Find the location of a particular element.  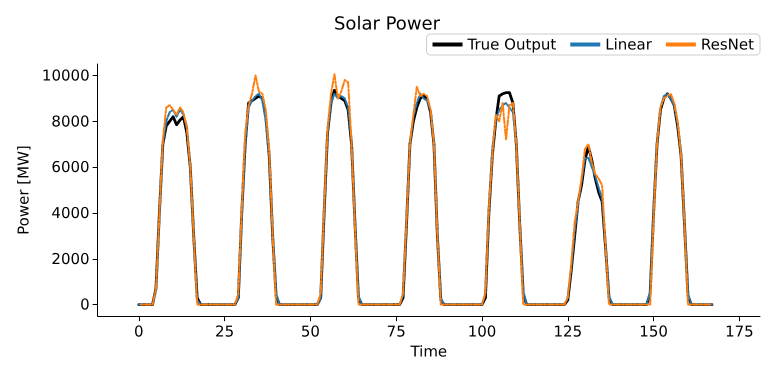

y-tick-label: 4000 is located at coordinates (70, 213).